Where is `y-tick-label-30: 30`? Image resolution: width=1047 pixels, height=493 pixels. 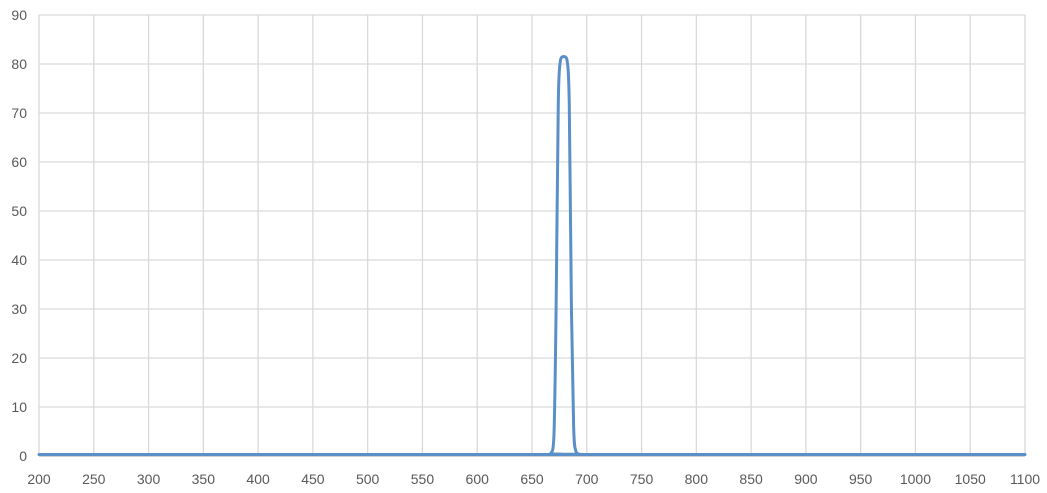 y-tick-label-30: 30 is located at coordinates (19, 309).